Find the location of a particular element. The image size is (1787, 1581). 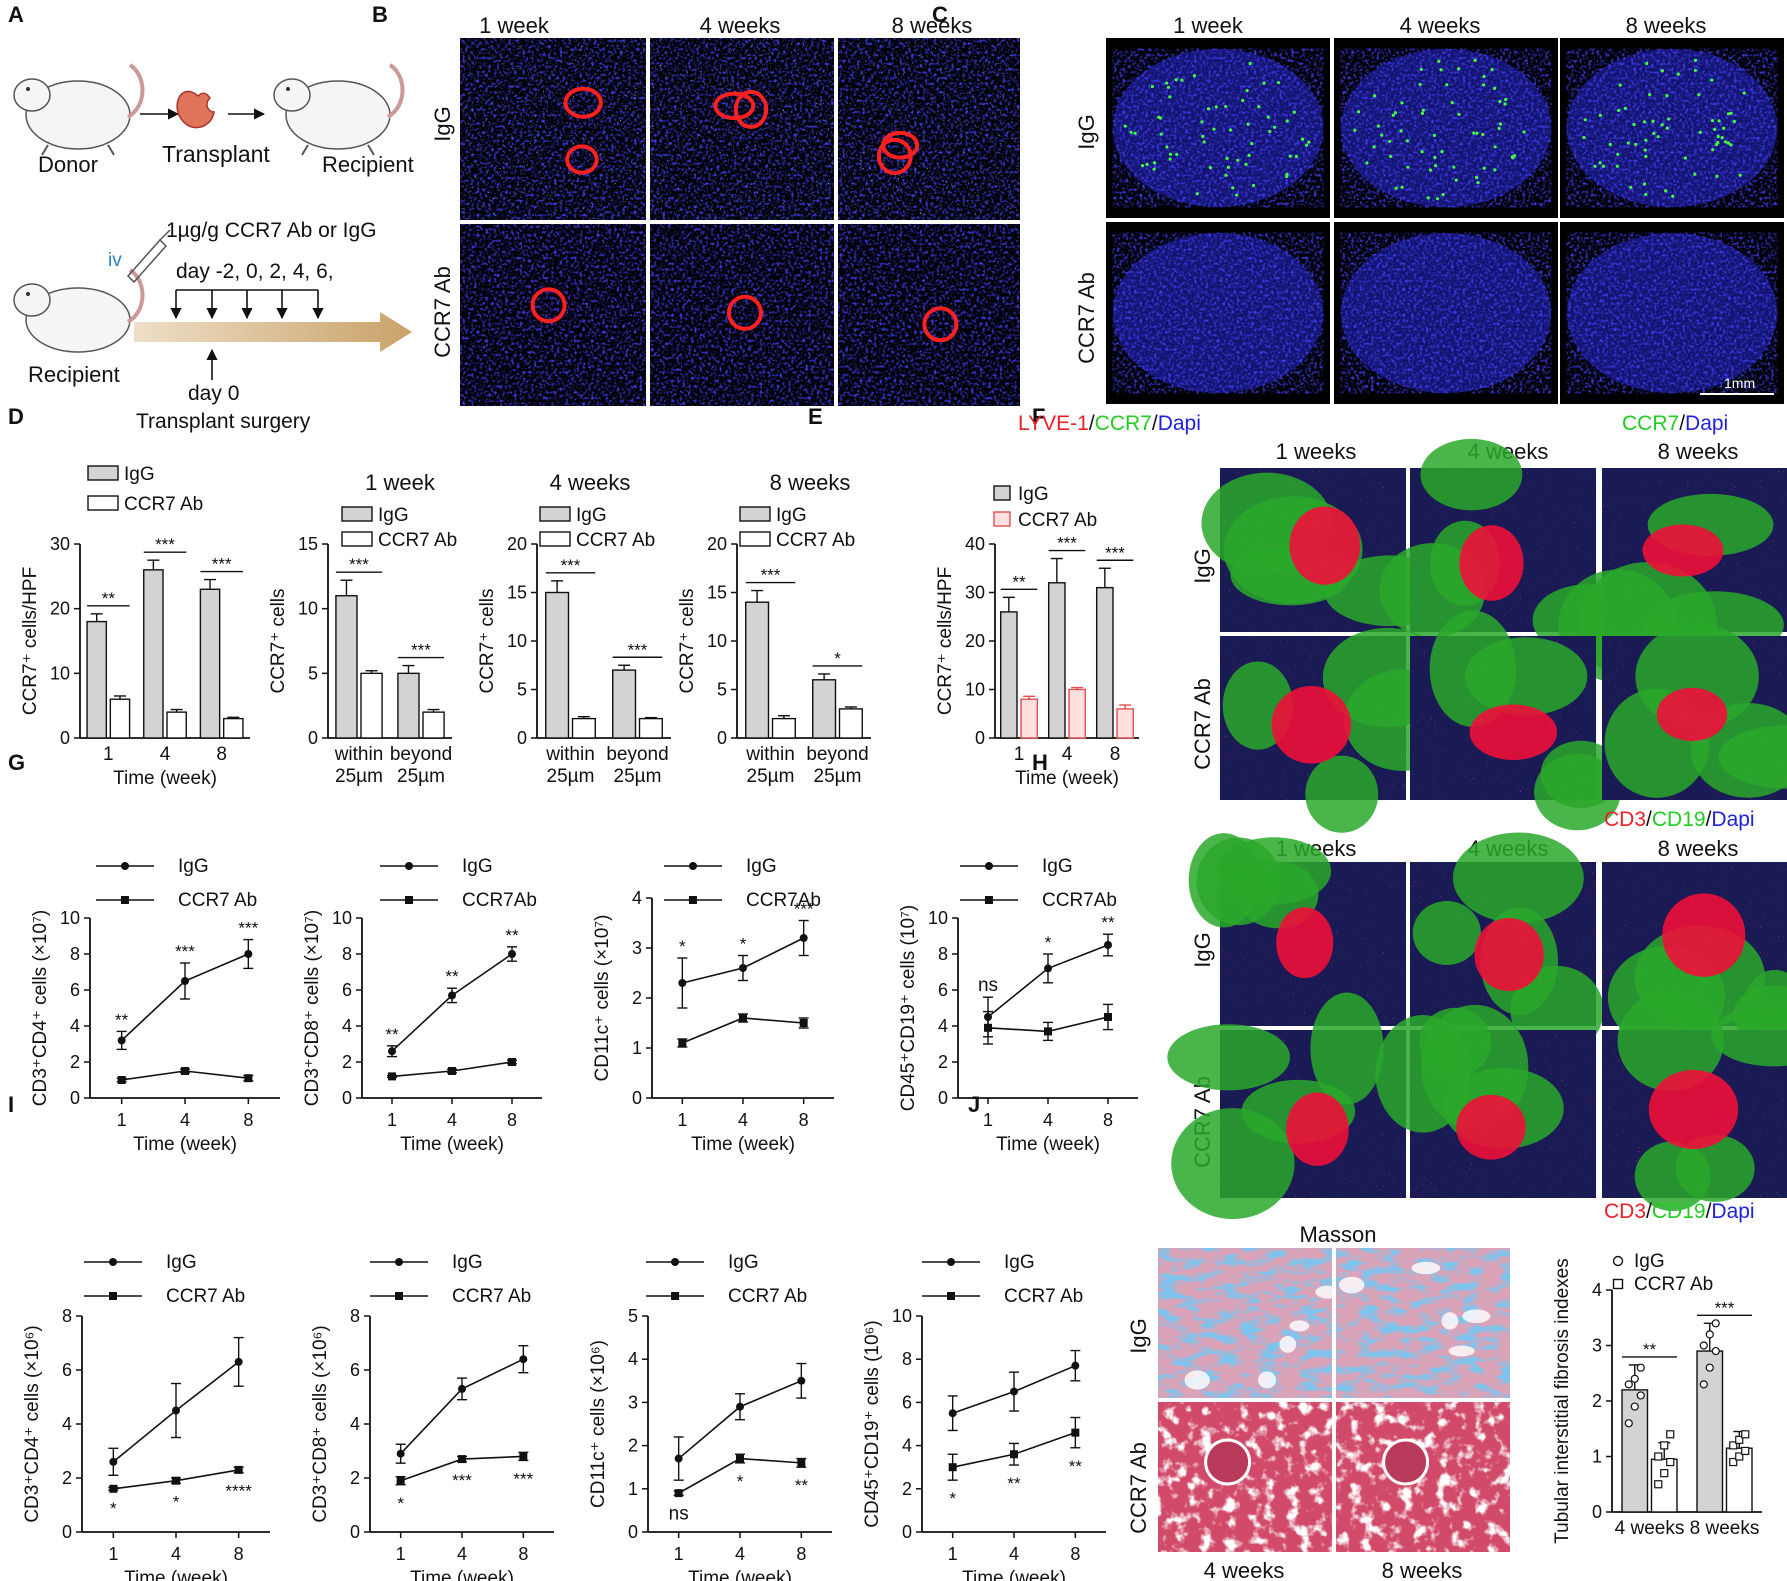

y-tick-label: 0 is located at coordinates (313, 738).